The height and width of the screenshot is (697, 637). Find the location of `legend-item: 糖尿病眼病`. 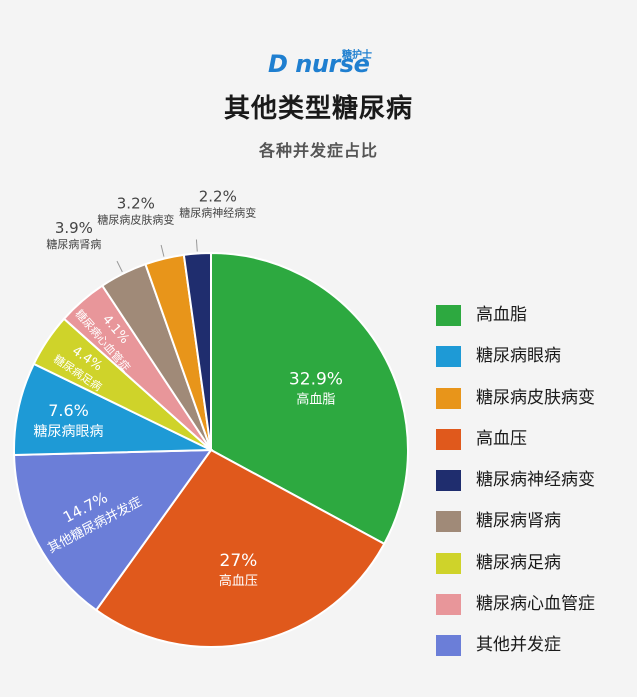

legend-item: 糖尿病眼病 is located at coordinates (536, 366).